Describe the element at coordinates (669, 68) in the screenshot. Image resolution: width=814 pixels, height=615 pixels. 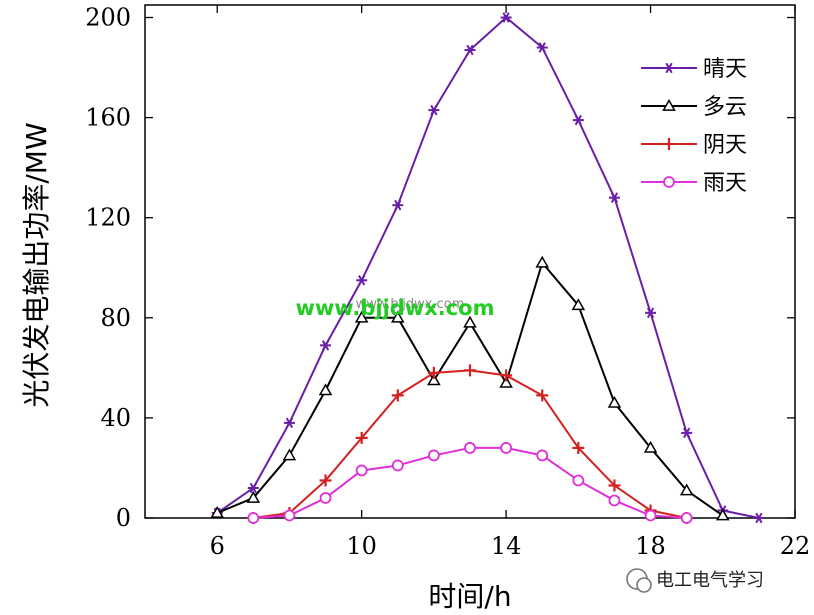
I see `legend-swatch-marker-core` at that location.